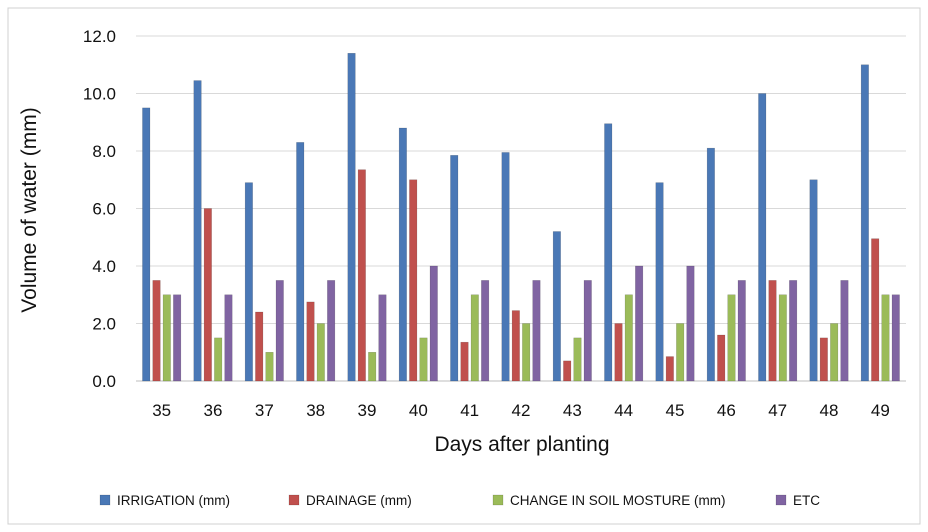 This screenshot has width=928, height=532. I want to click on y-tick-label: 10.0, so click(99, 94).